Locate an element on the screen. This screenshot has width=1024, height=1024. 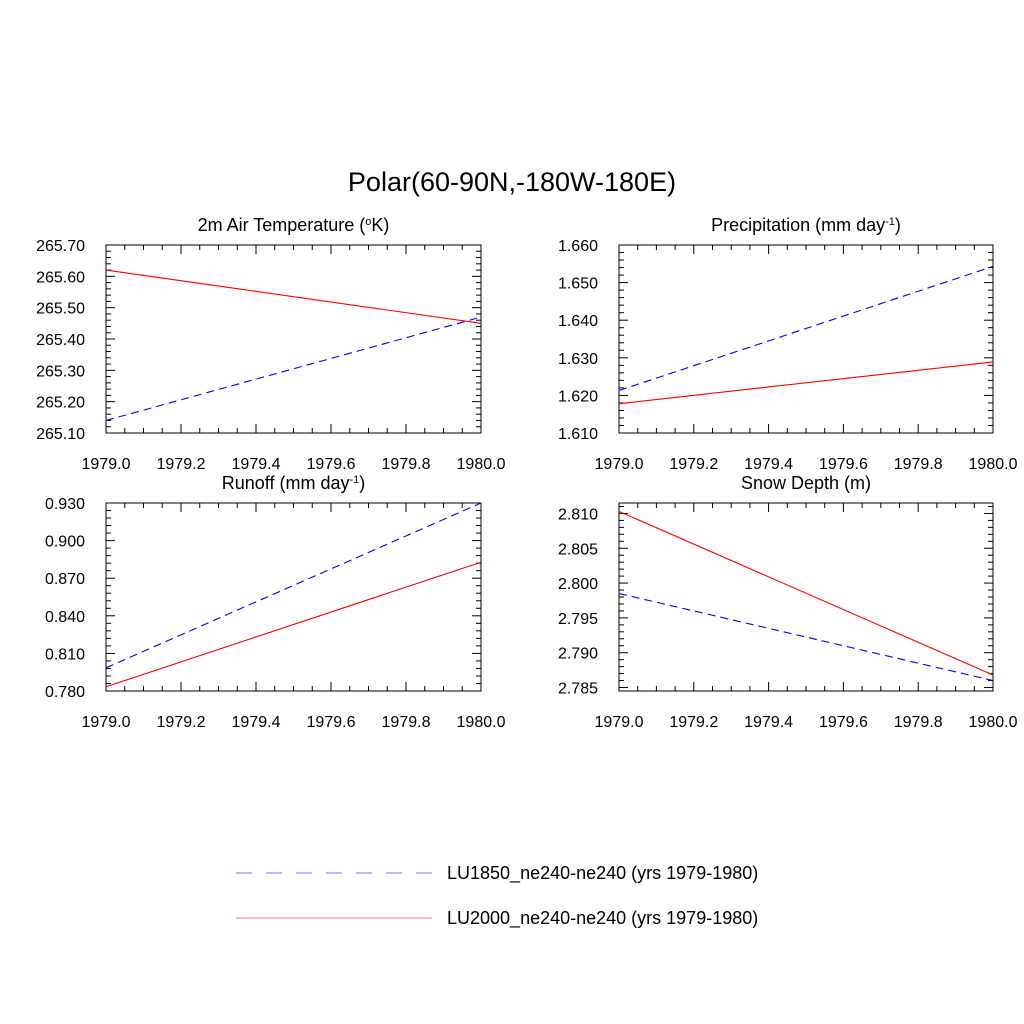
y-tick-label: 1.610 is located at coordinates (578, 434).